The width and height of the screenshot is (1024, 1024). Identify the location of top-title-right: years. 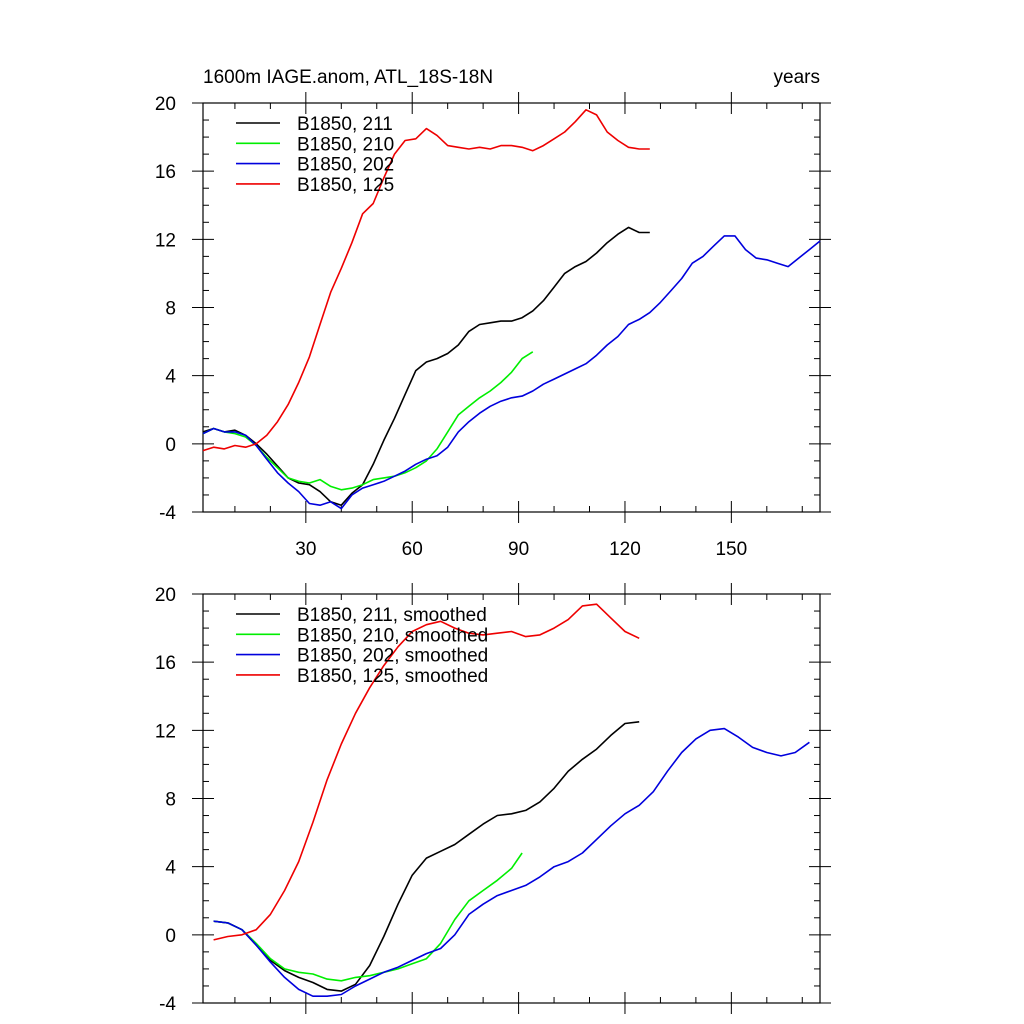
(797, 77).